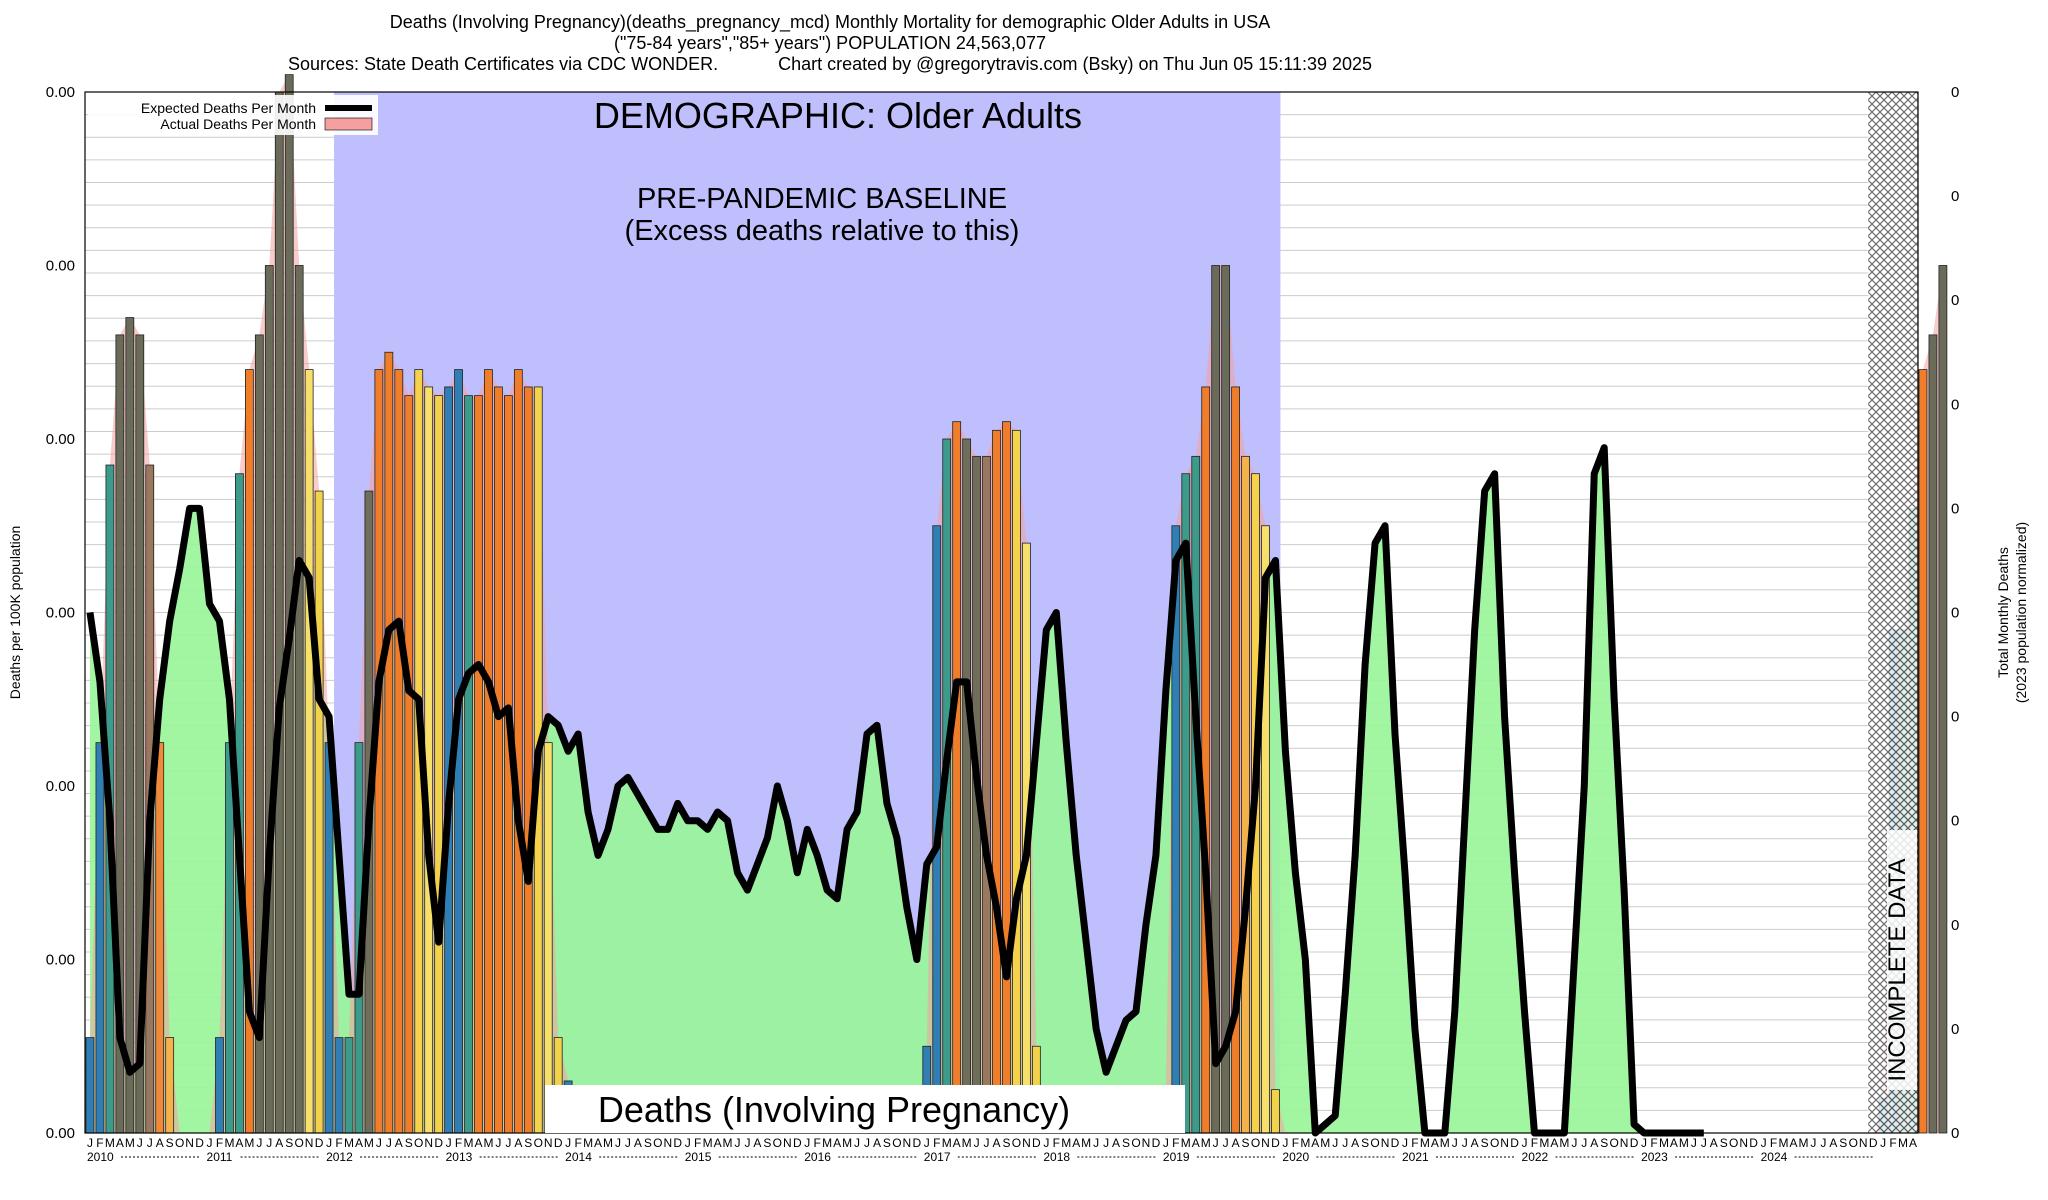  I want to click on y-axis-label-right: Total Monthly Deaths, so click(2003, 612).